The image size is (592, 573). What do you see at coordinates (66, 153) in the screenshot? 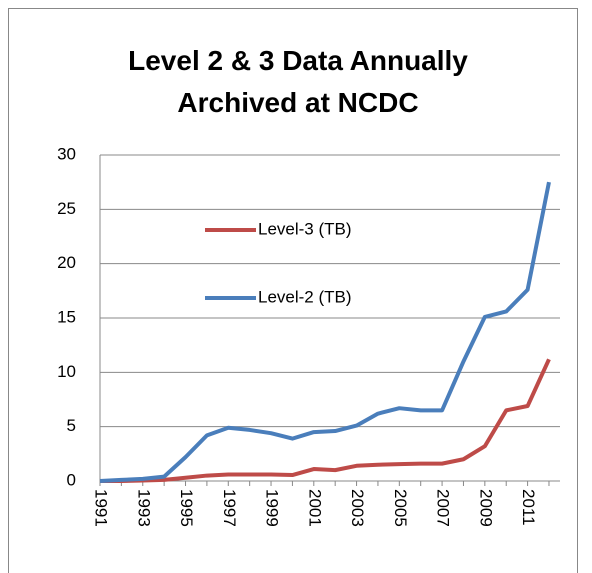
I see `y-tick-label: 30` at bounding box center [66, 153].